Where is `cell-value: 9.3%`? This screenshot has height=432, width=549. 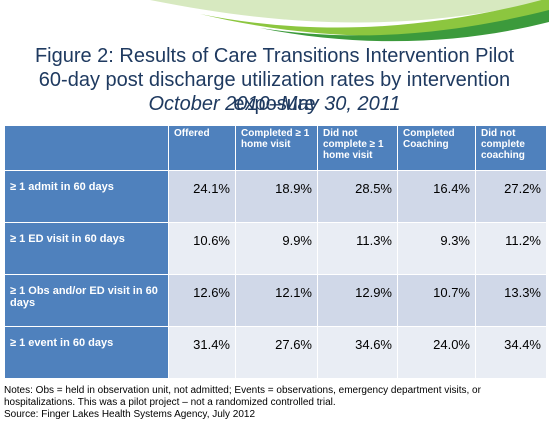
cell-value: 9.3% is located at coordinates (436, 248).